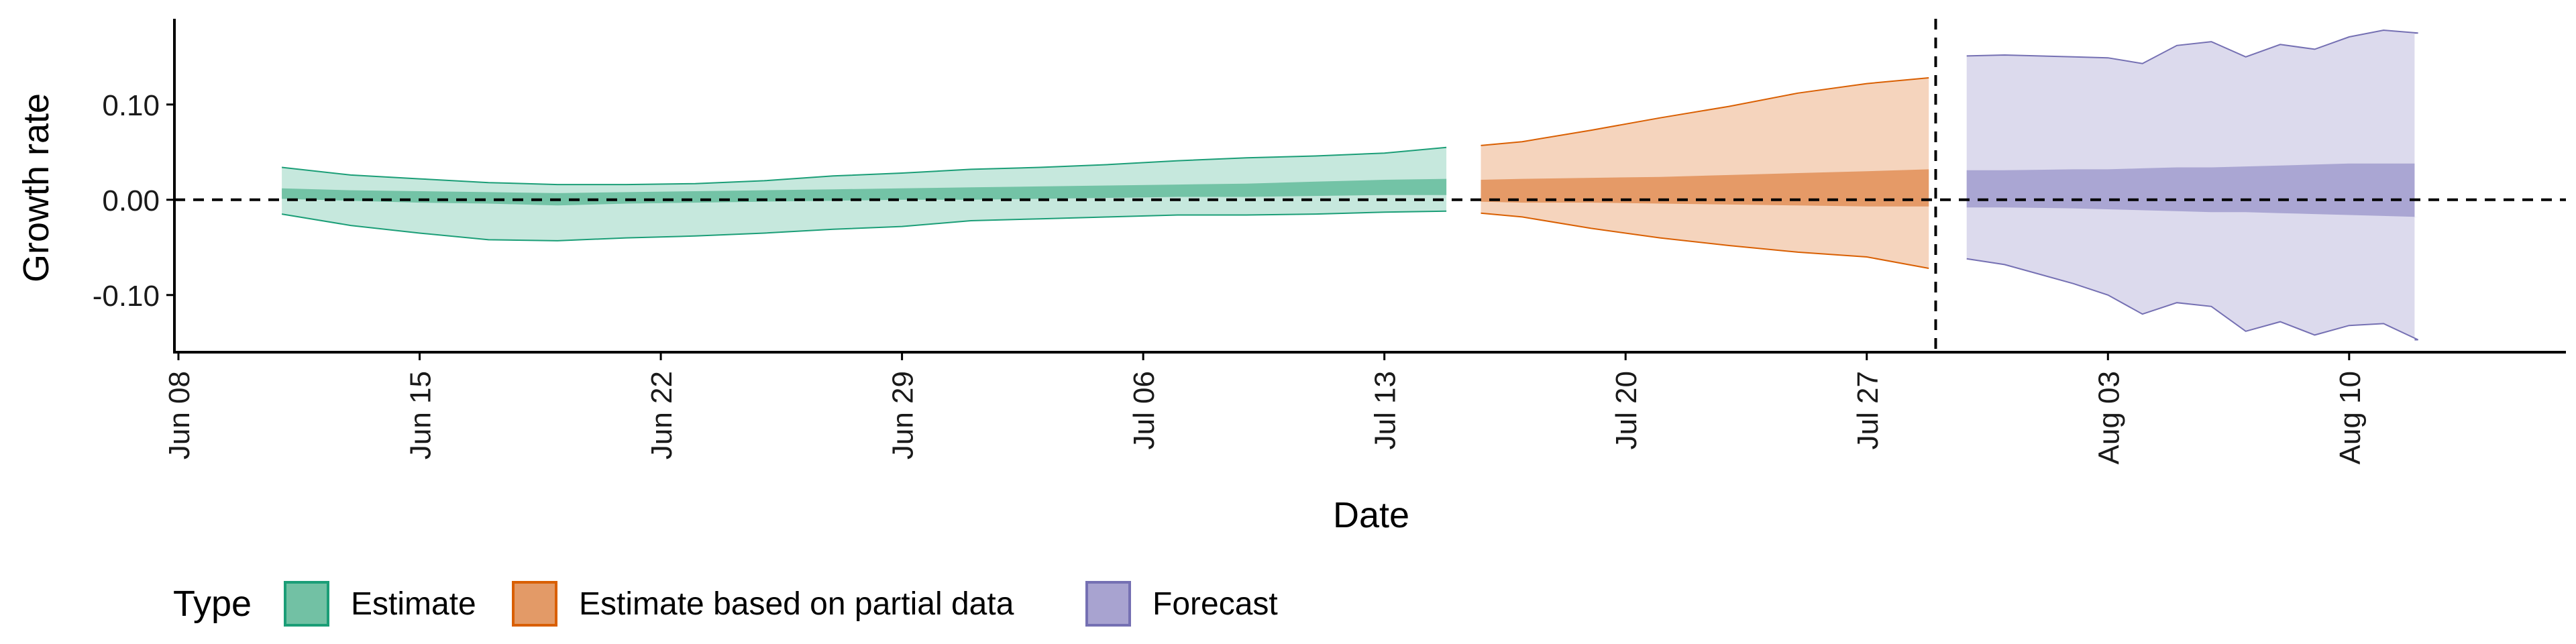  I want to click on forecast-inner-band, so click(2192, 190).